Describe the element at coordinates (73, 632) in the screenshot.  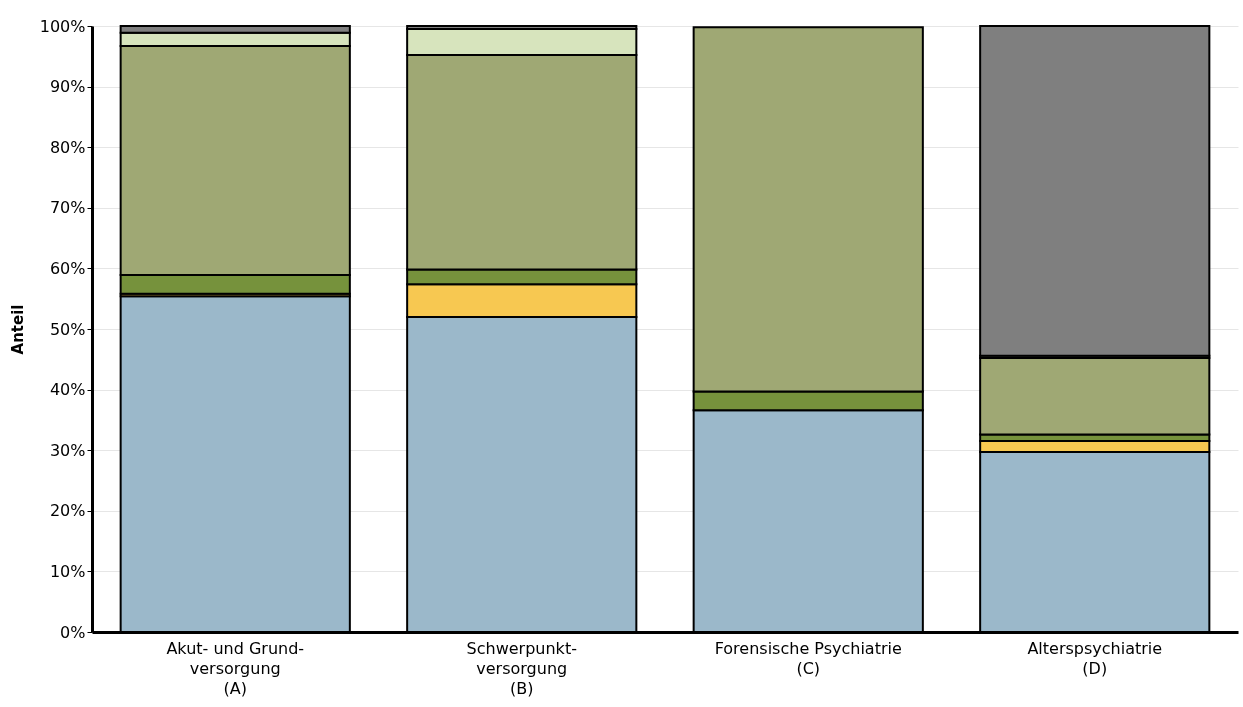
I see `y-tick-label: 0%` at that location.